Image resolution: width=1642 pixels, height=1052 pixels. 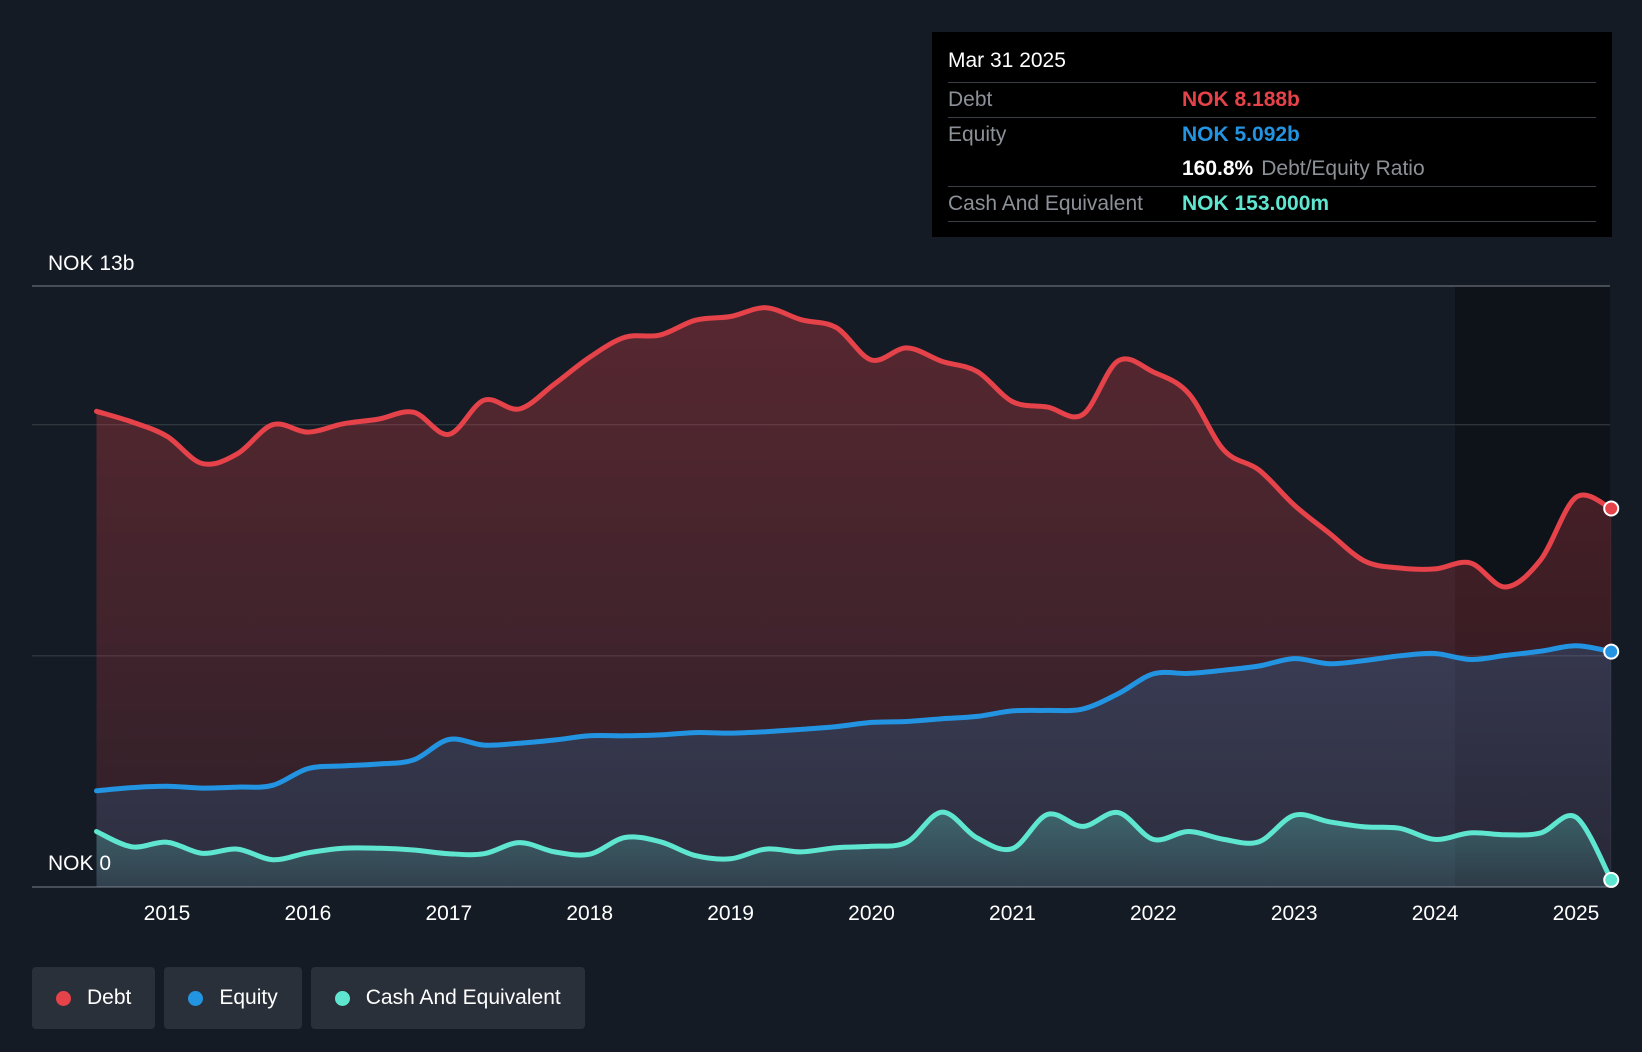 I want to click on cash-dot-icon, so click(x=342, y=998).